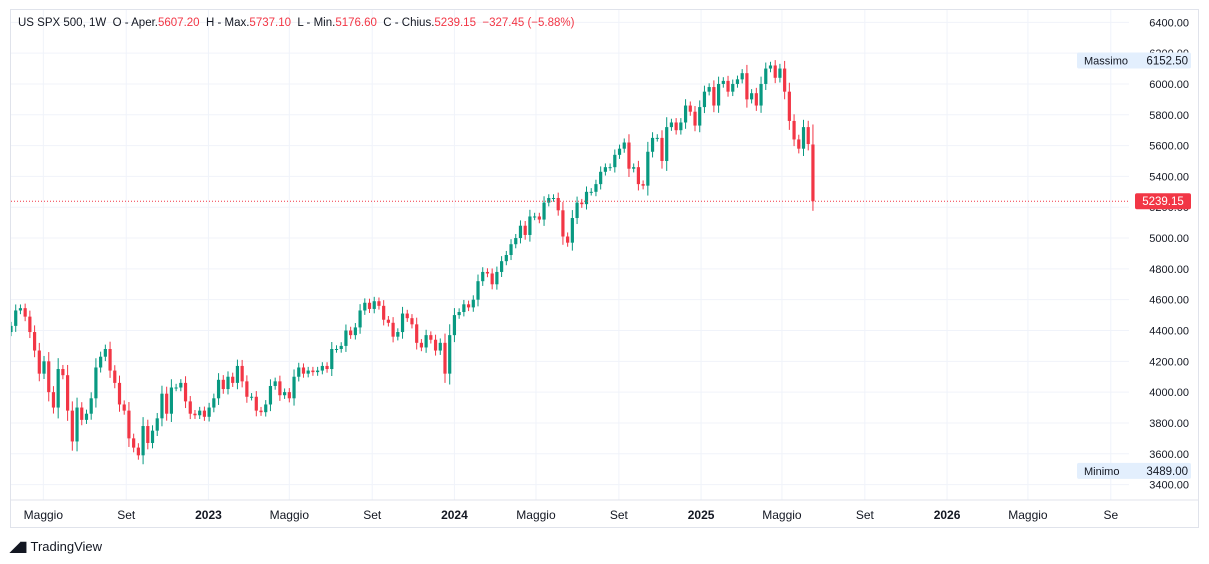 The height and width of the screenshot is (564, 1209). What do you see at coordinates (56, 546) in the screenshot?
I see `tradingview-branding: ◢▮ TradingView` at bounding box center [56, 546].